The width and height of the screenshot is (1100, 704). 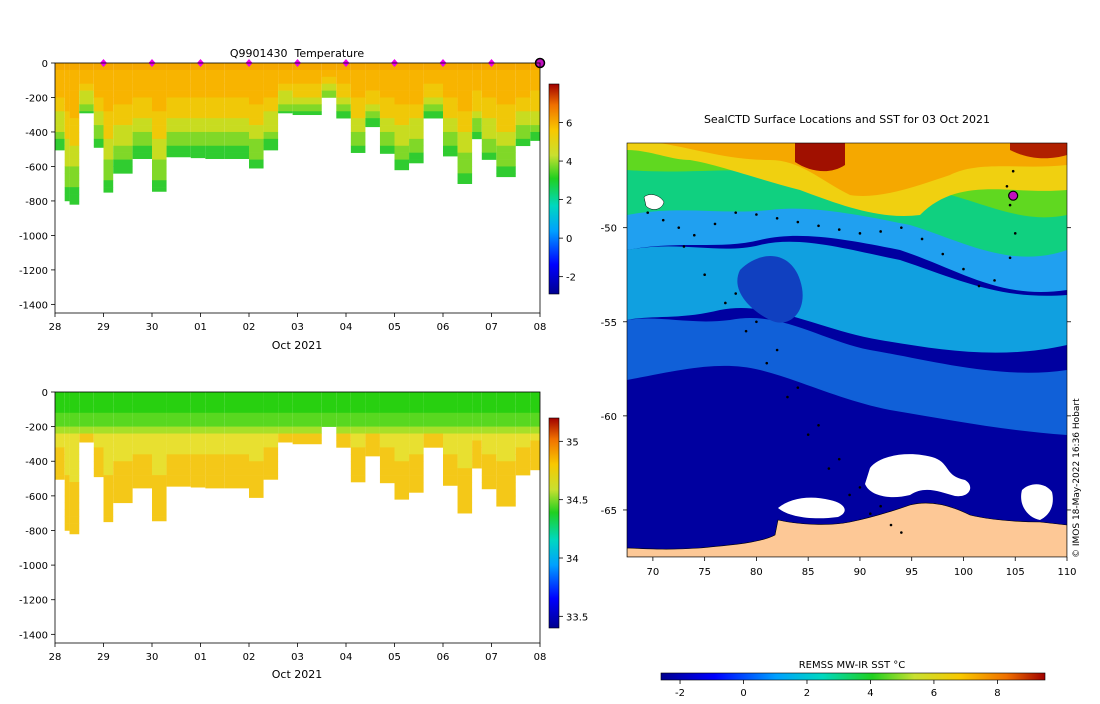 I want to click on map-y-tick-label: -55, so click(x=609, y=323).